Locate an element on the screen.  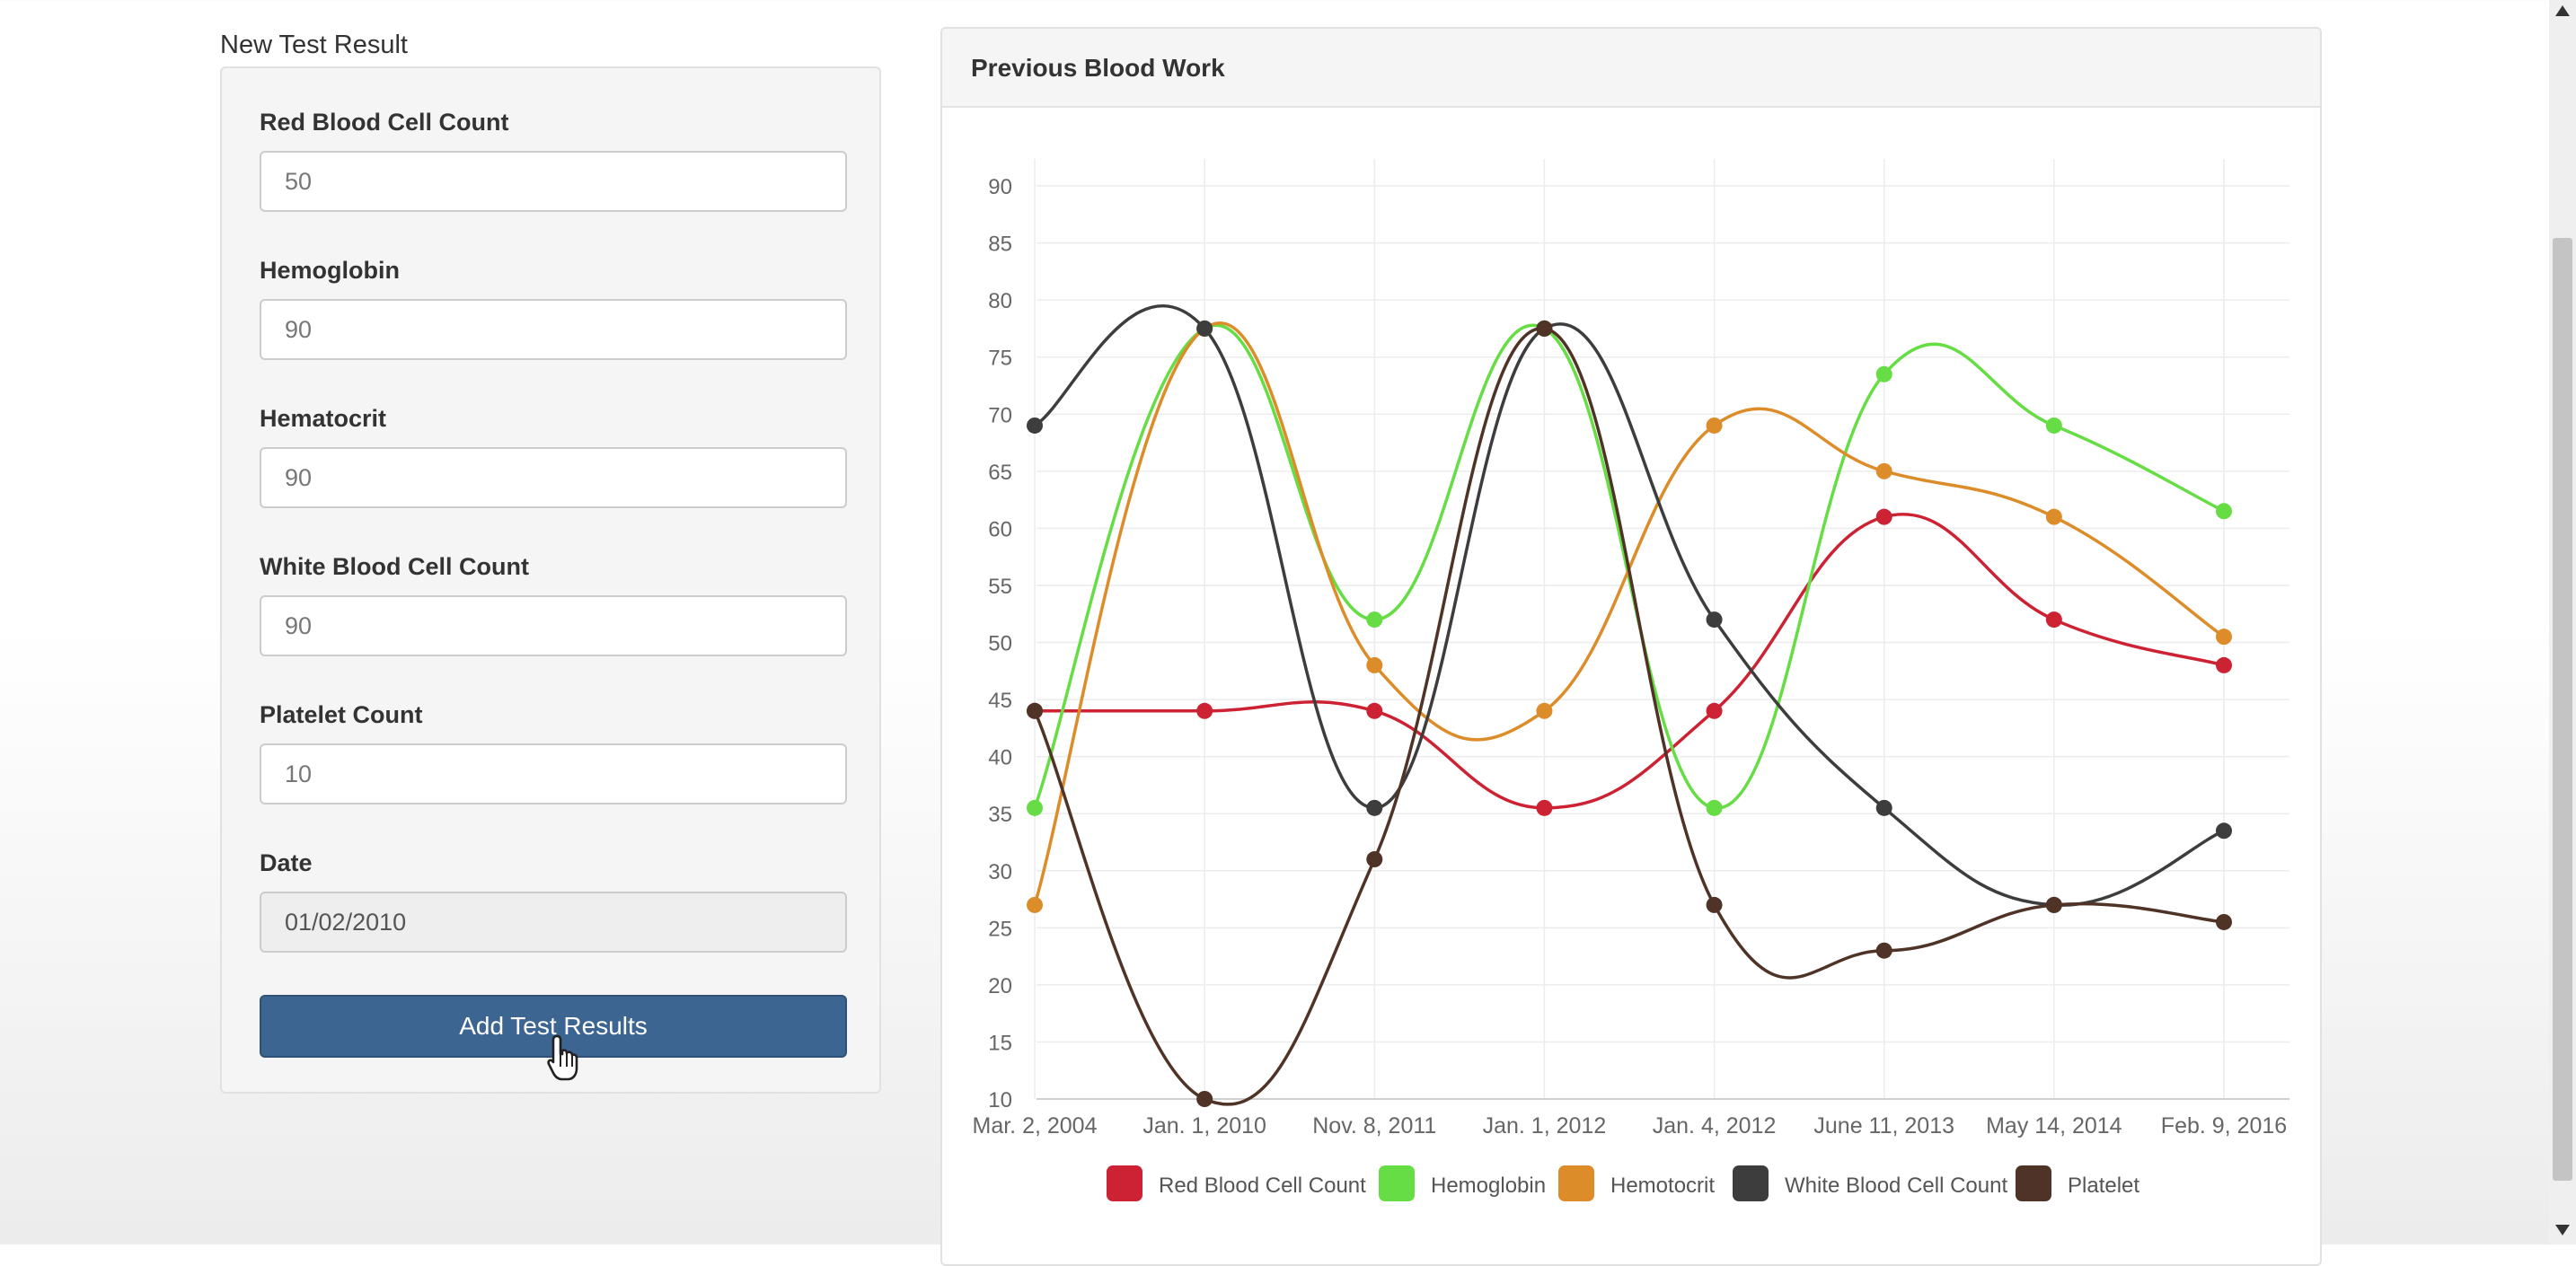
y-tick-label: 75 is located at coordinates (1000, 359).